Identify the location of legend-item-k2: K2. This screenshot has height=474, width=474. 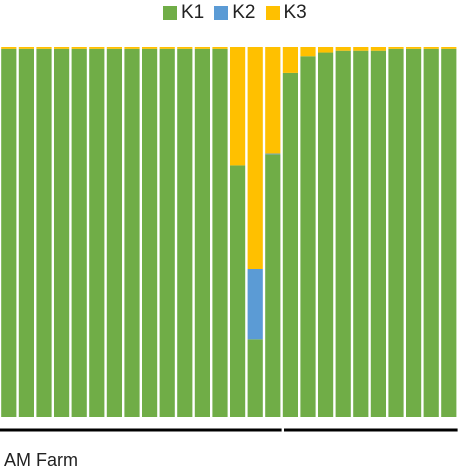
(235, 13).